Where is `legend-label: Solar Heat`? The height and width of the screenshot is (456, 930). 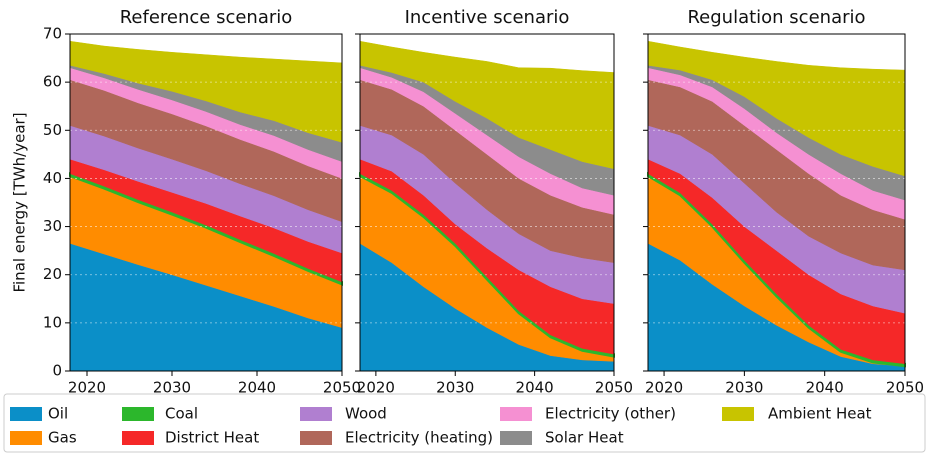
legend-label: Solar Heat is located at coordinates (584, 438).